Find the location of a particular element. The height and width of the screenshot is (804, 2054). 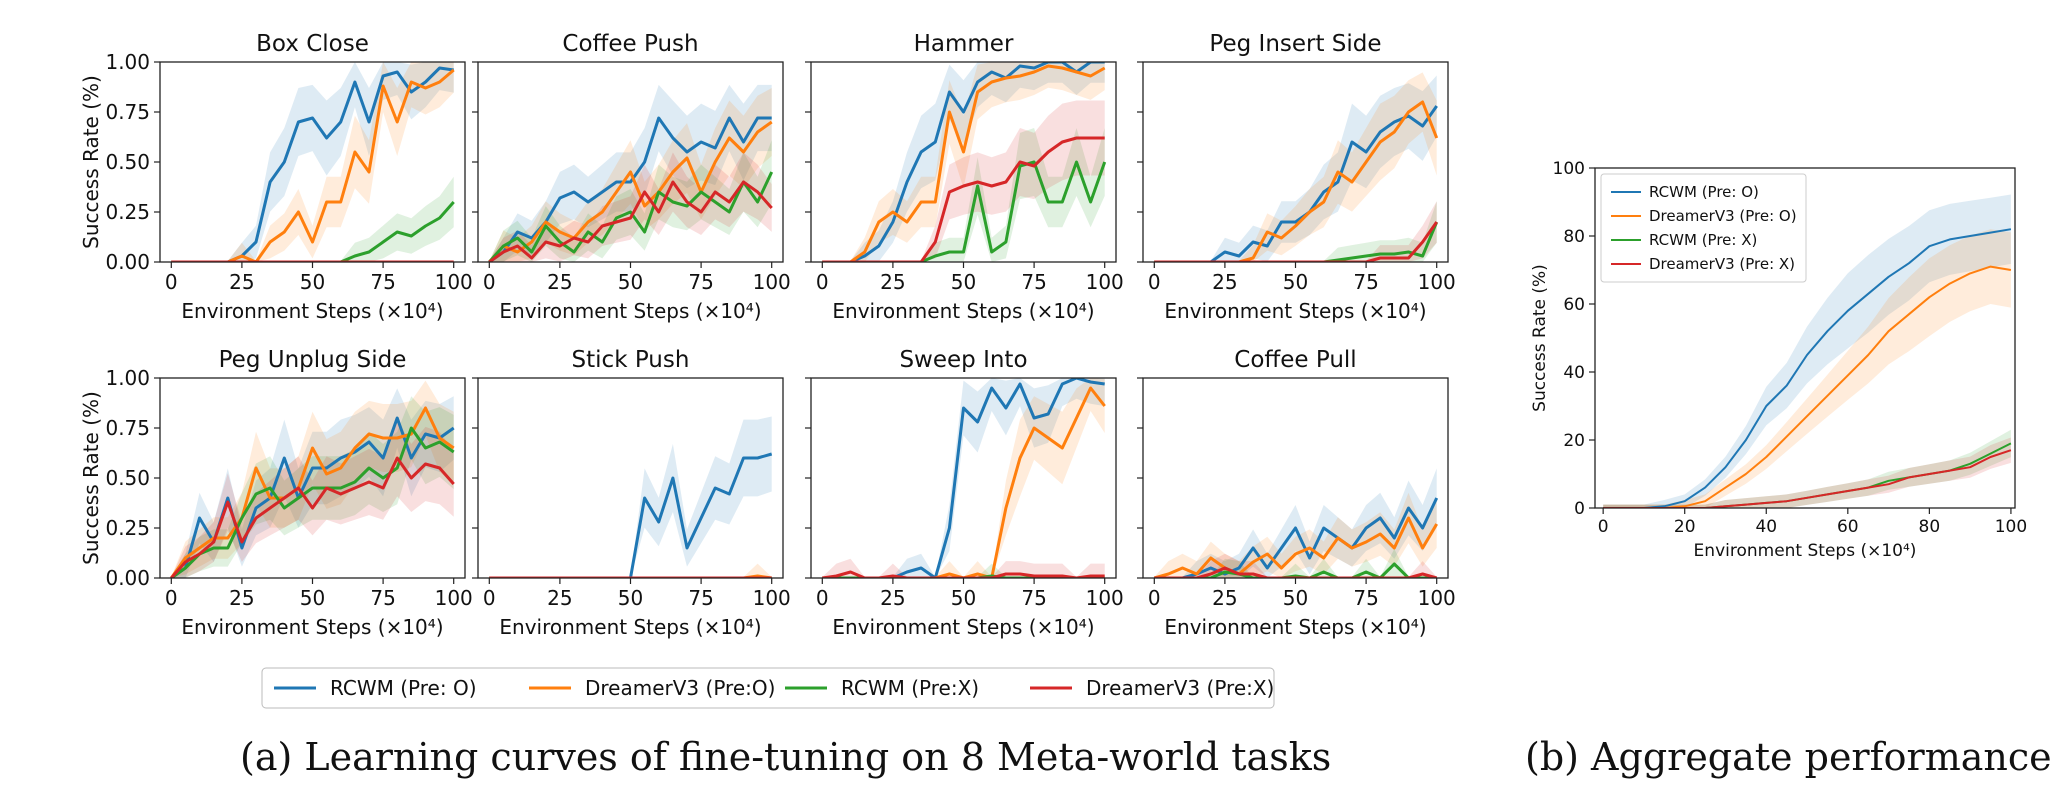

x-tick-label-stick-push-100: 100 is located at coordinates (772, 598).